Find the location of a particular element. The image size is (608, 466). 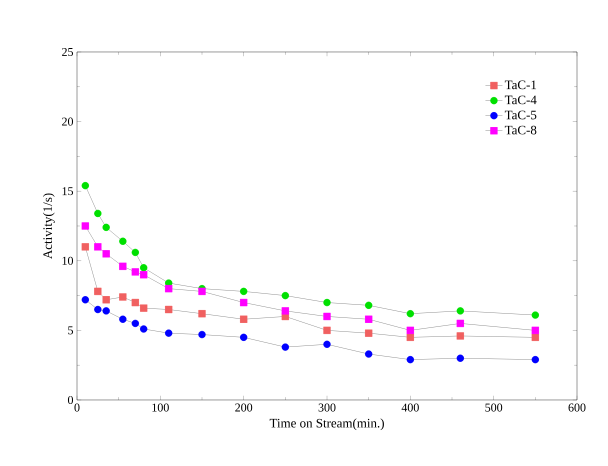

x-tick-label: 400 is located at coordinates (410, 408).